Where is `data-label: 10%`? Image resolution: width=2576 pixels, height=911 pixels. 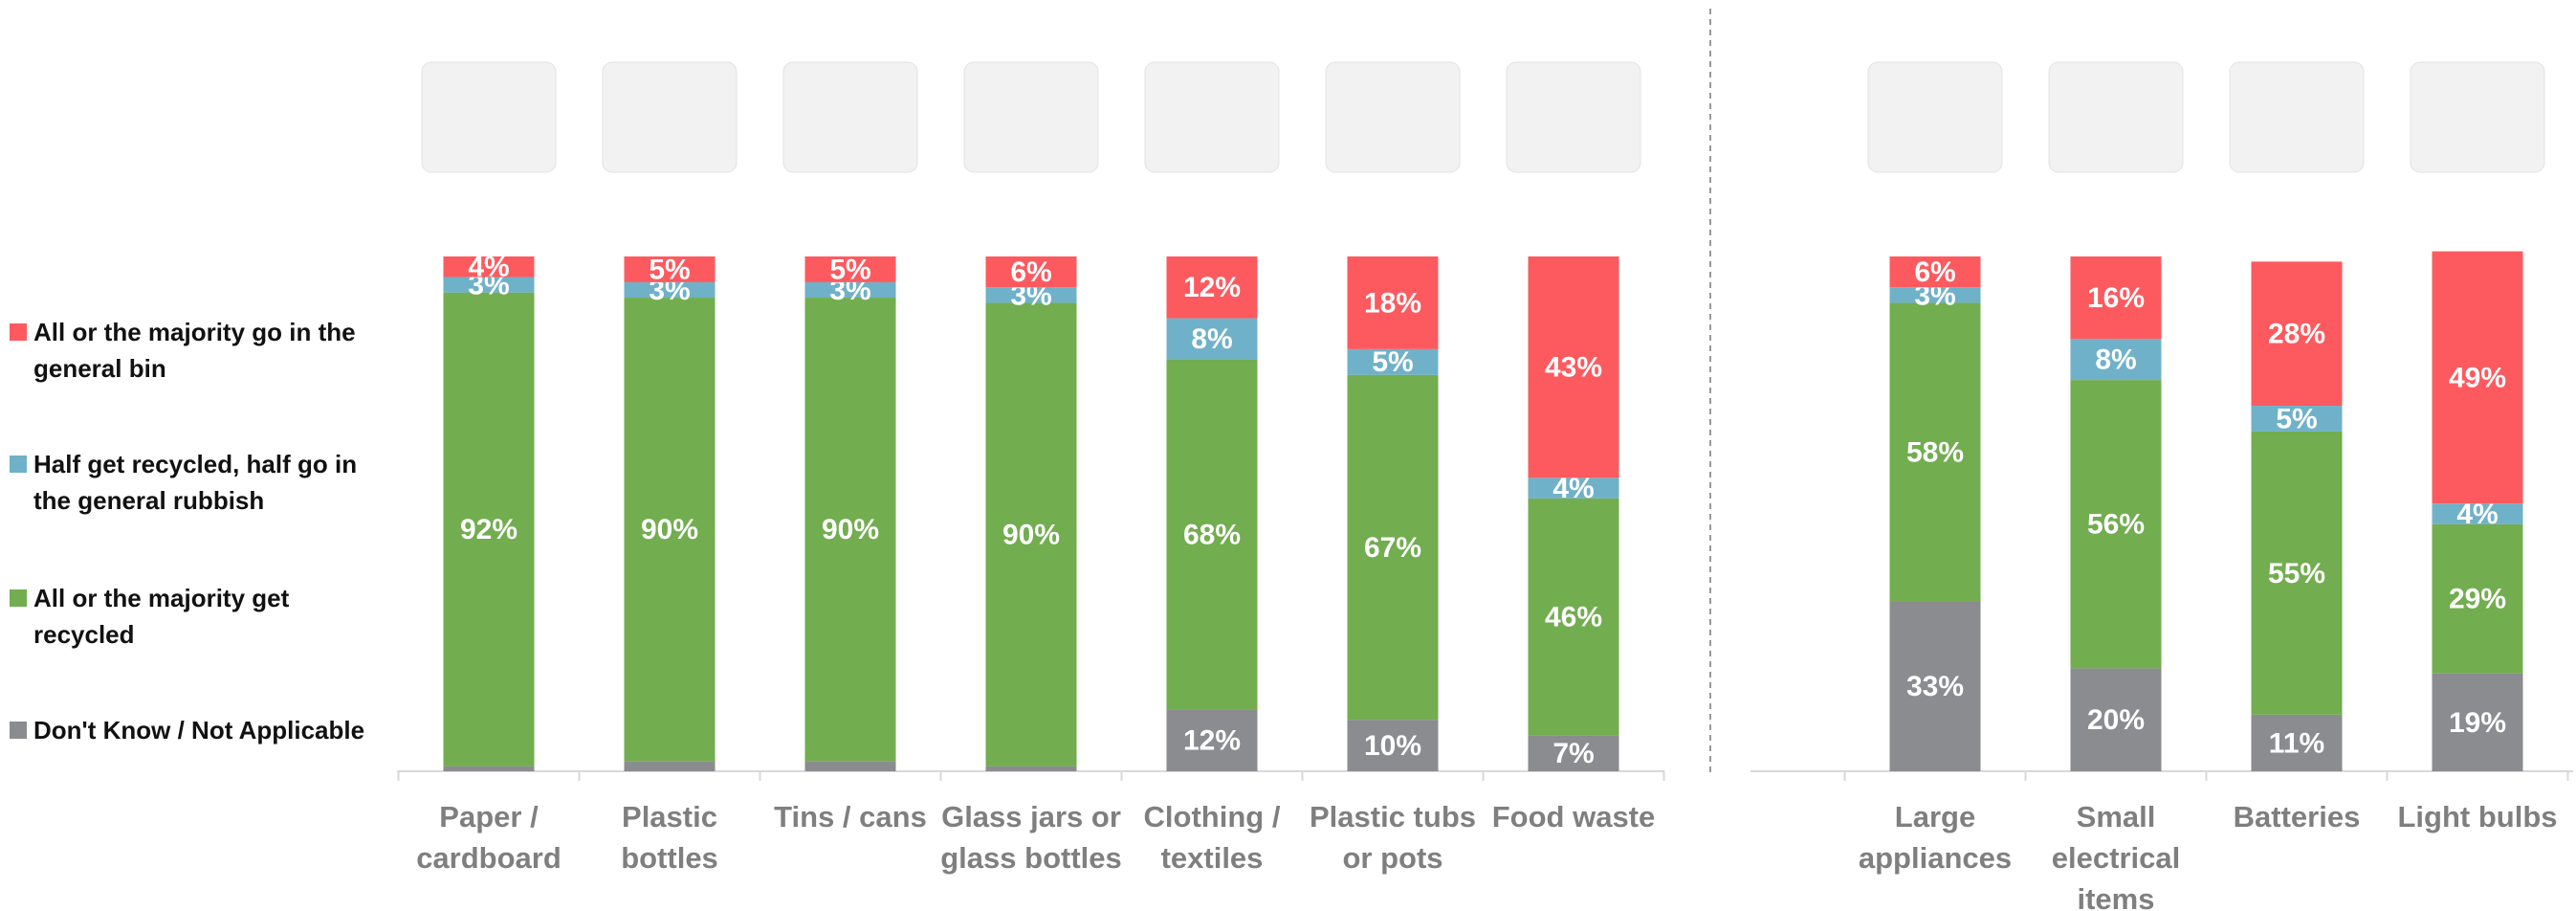
data-label: 10% is located at coordinates (1392, 746).